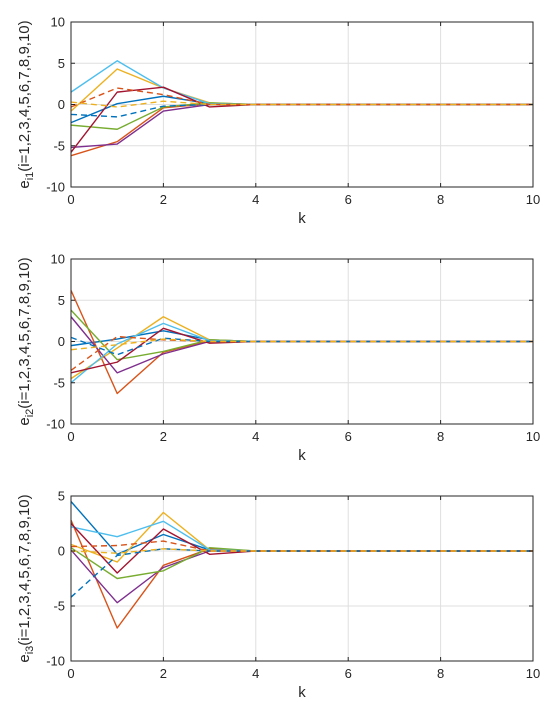  I want to click on y-axis-label: ei2(i=1,2,3,4,5,6,7,8,9,10), so click(26, 341).